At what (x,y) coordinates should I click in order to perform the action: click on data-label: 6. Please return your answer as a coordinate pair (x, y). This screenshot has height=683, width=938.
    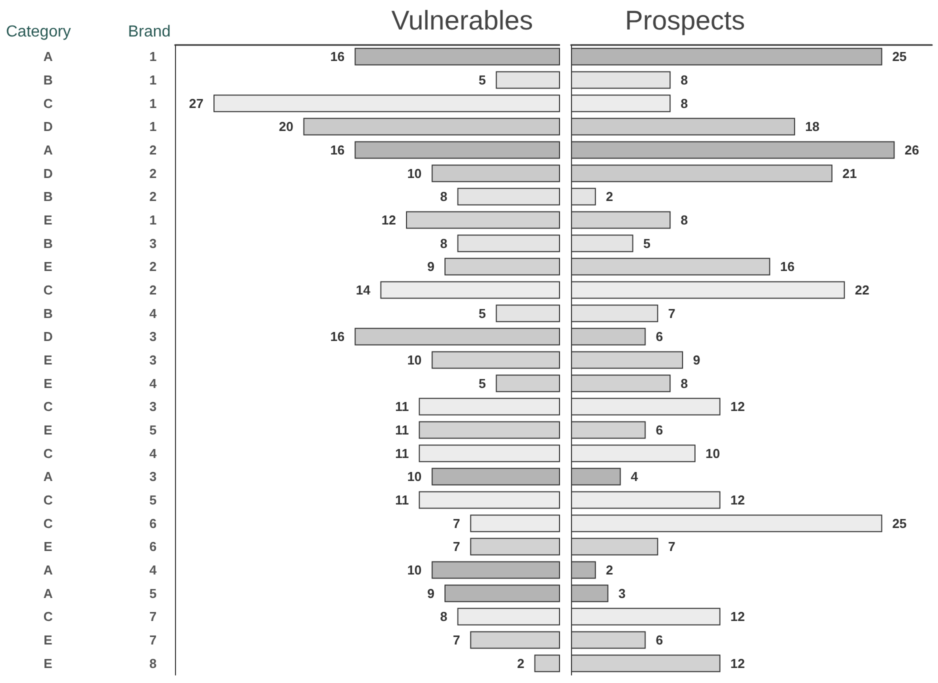
    Looking at the image, I should click on (659, 430).